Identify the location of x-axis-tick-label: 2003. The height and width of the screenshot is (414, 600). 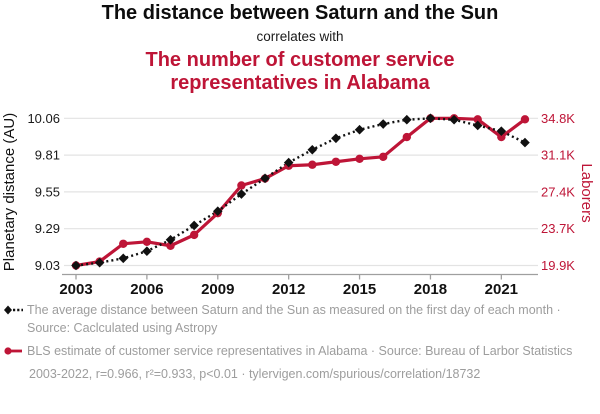
(75, 289).